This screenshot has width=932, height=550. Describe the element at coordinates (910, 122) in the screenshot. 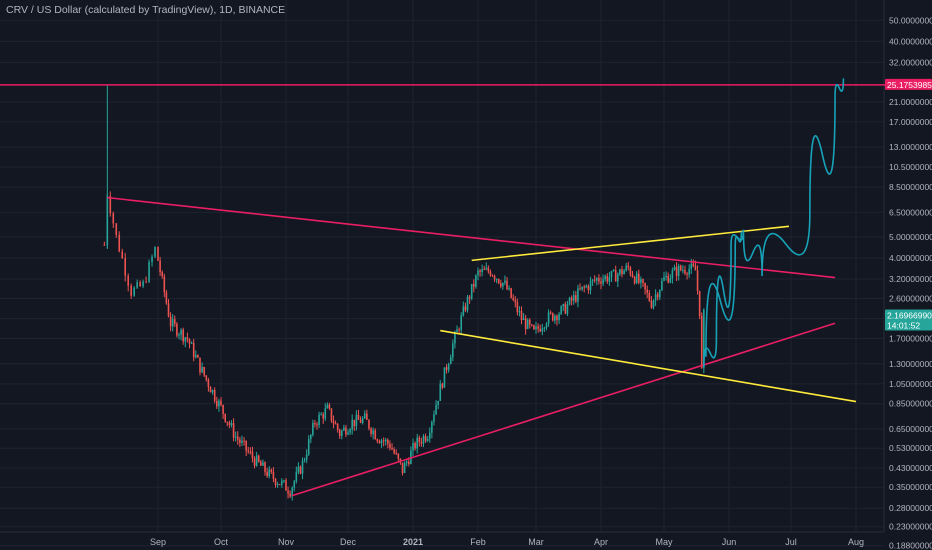

I see `y-tick-label: 17.00000000` at that location.